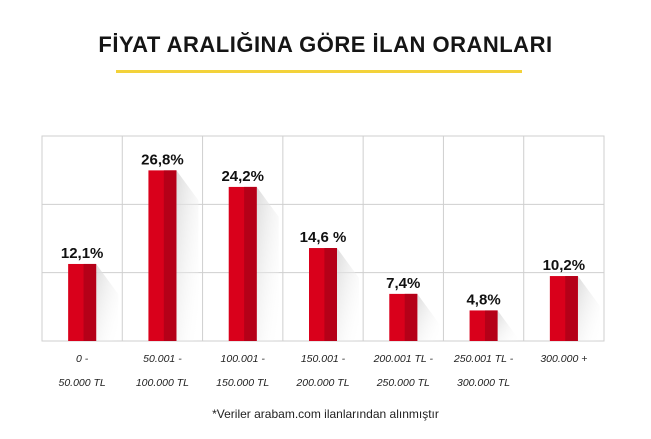 The image size is (651, 439). I want to click on x-tick-label: 100.001 -, so click(243, 359).